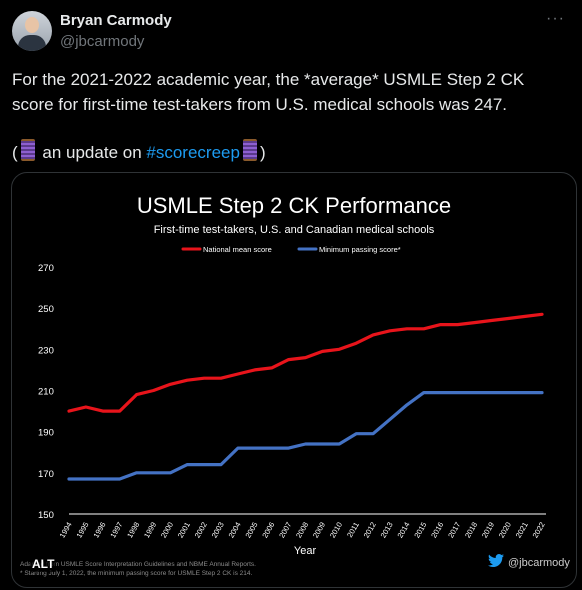 The image size is (582, 590). Describe the element at coordinates (336, 530) in the screenshot. I see `x-tick-label: 2010` at that location.